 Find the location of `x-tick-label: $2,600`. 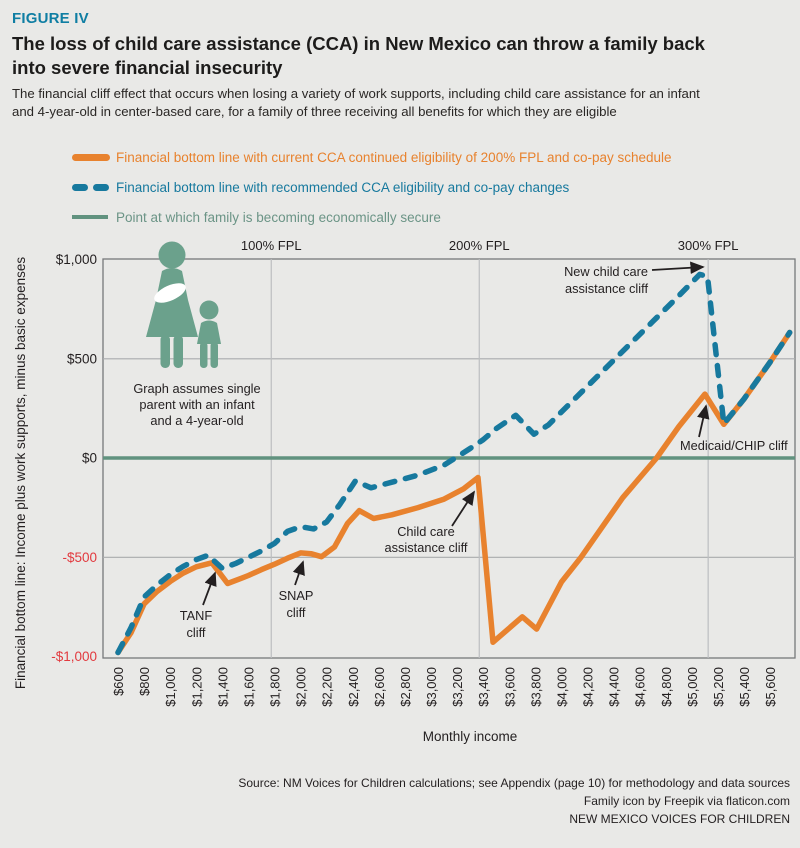

x-tick-label: $2,600 is located at coordinates (379, 687).